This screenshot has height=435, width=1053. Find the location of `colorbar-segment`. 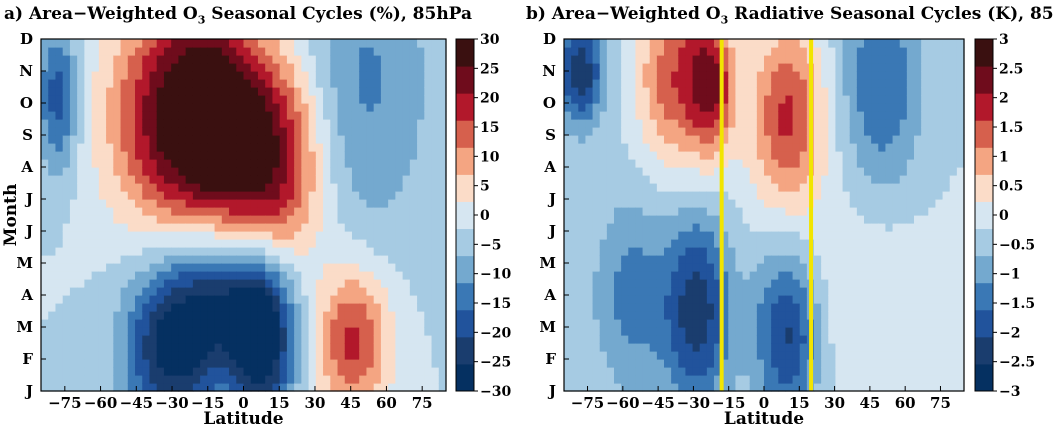

colorbar-segment is located at coordinates (465, 53).